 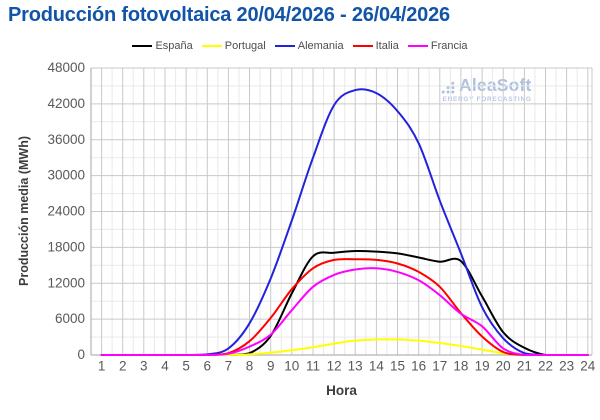 What do you see at coordinates (320, 46) in the screenshot?
I see `legend-label-alemania: Alemania` at bounding box center [320, 46].